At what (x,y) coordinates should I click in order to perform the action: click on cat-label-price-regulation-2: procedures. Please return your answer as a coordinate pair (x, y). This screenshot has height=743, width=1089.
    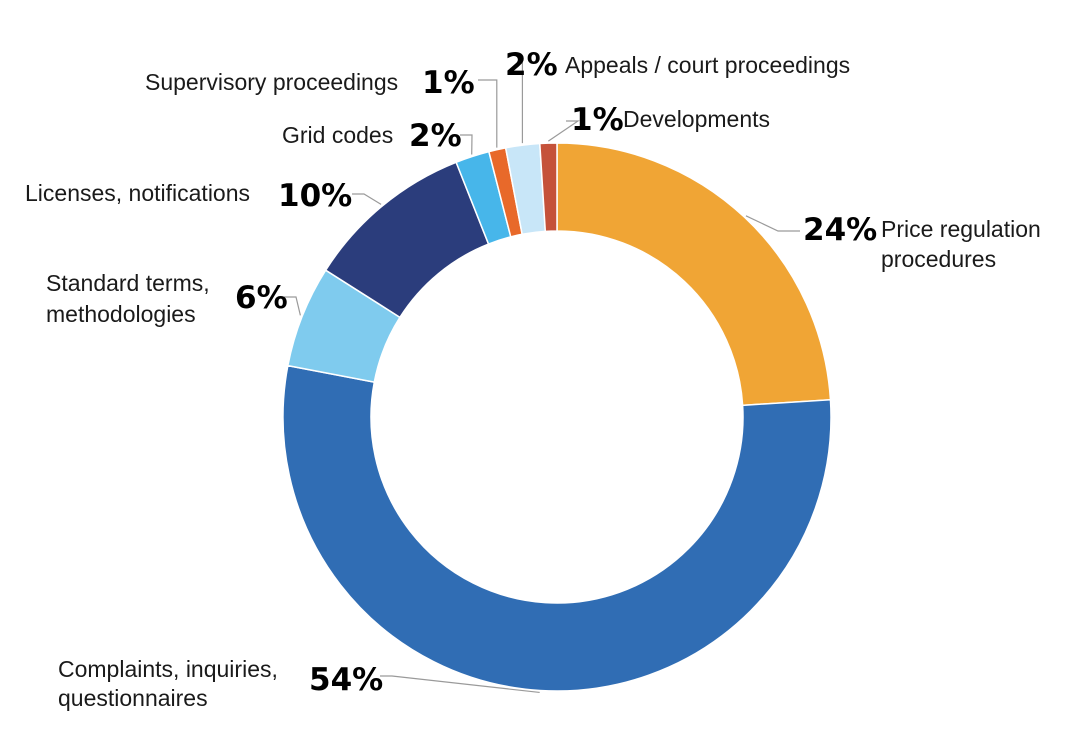
    Looking at the image, I should click on (938, 259).